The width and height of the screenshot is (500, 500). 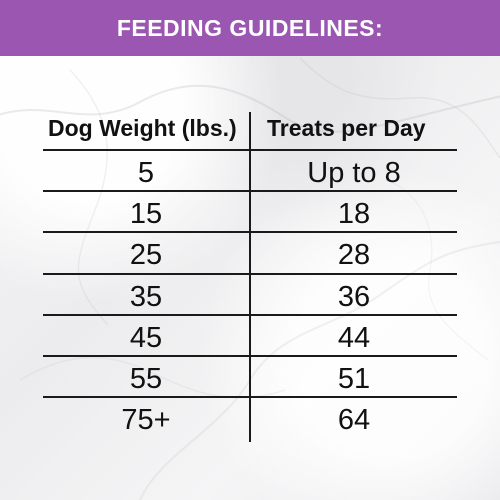 What do you see at coordinates (354, 173) in the screenshot?
I see `treats-cell: Up to 8` at bounding box center [354, 173].